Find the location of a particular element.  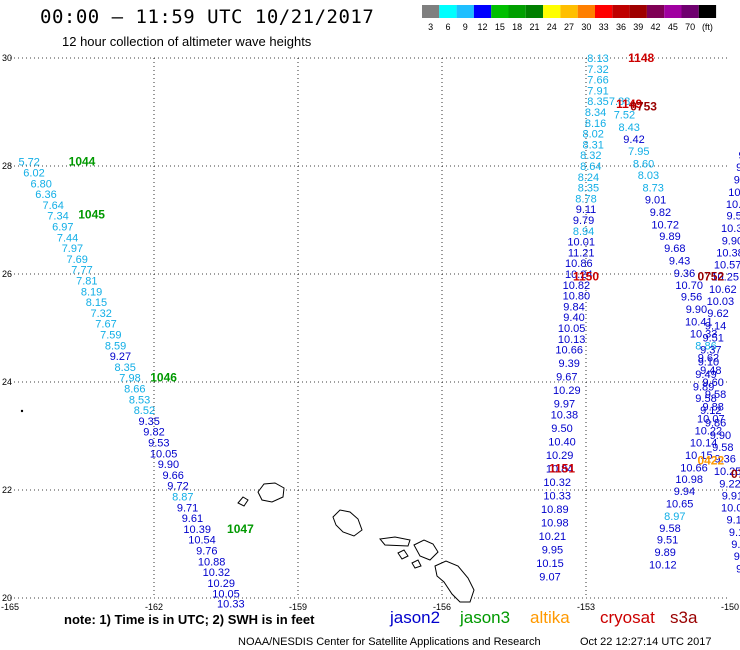

swh-value: 9.67 is located at coordinates (566, 378).